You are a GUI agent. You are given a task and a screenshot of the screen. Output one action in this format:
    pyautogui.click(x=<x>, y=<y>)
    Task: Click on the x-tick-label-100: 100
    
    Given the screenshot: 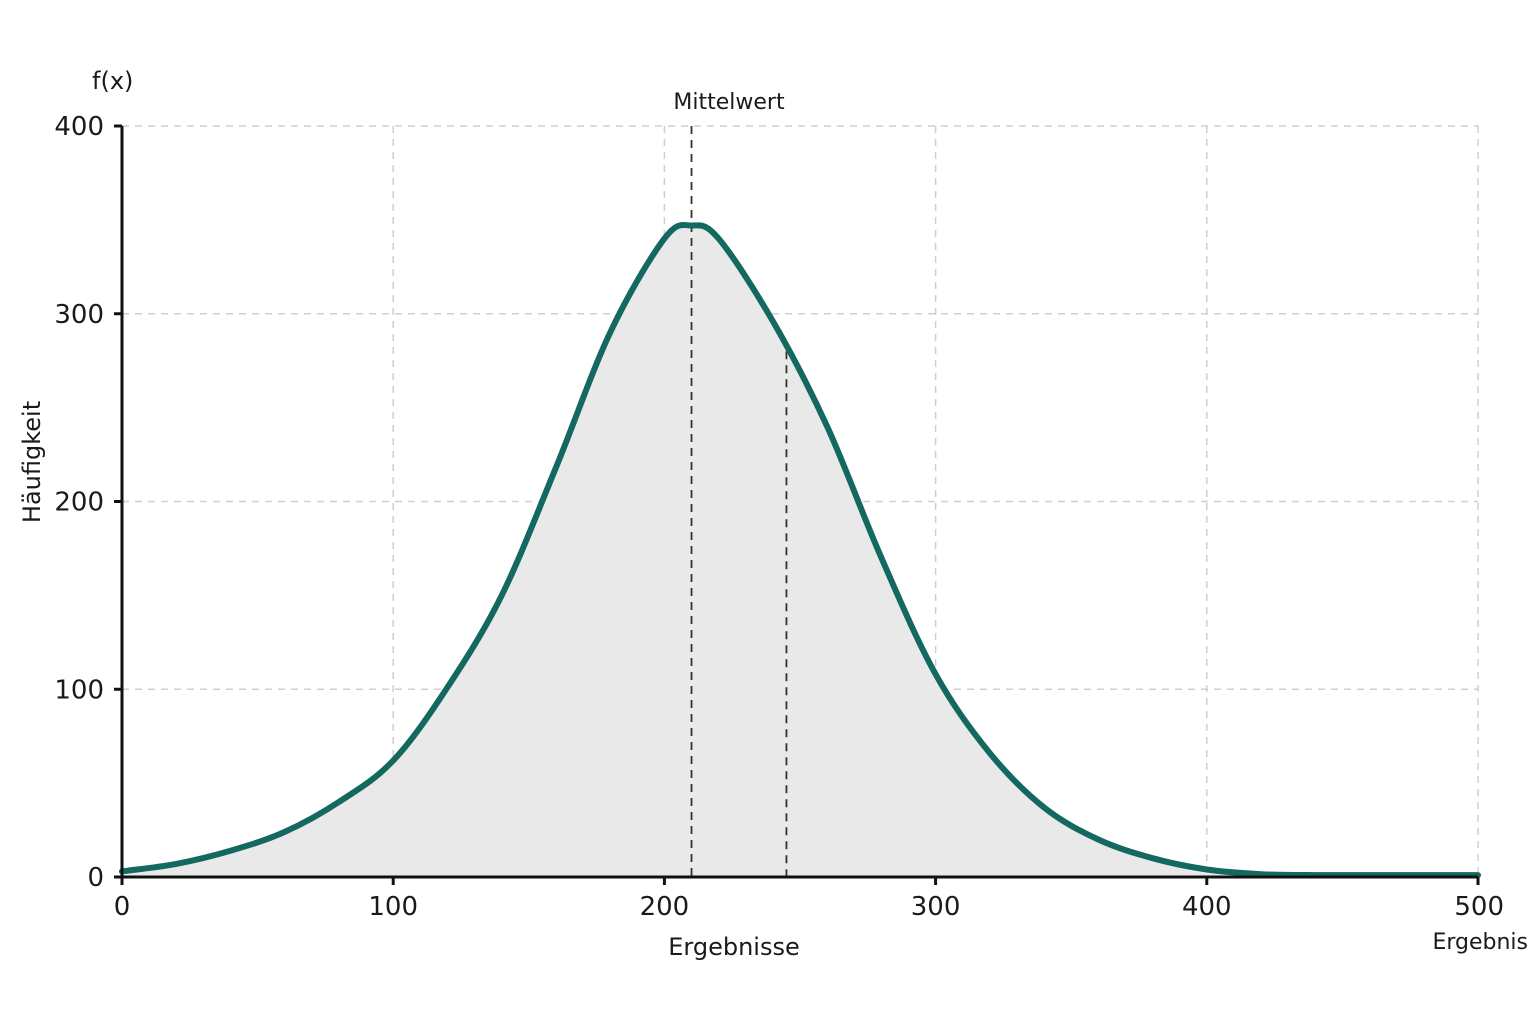 What is the action you would take?
    pyautogui.click(x=393, y=907)
    